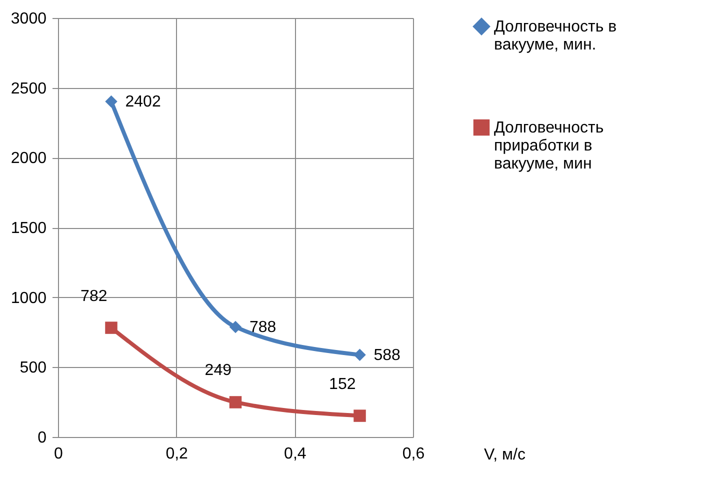 The height and width of the screenshot is (489, 725). What do you see at coordinates (342, 384) in the screenshot?
I see `data-label: 152` at bounding box center [342, 384].